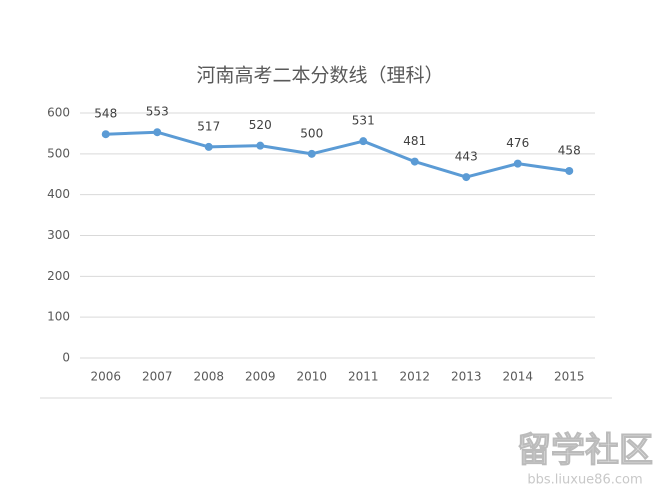 The image size is (666, 491). What do you see at coordinates (319, 76) in the screenshot?
I see `chart-title: 河南高考二本分数线（理科）` at bounding box center [319, 76].